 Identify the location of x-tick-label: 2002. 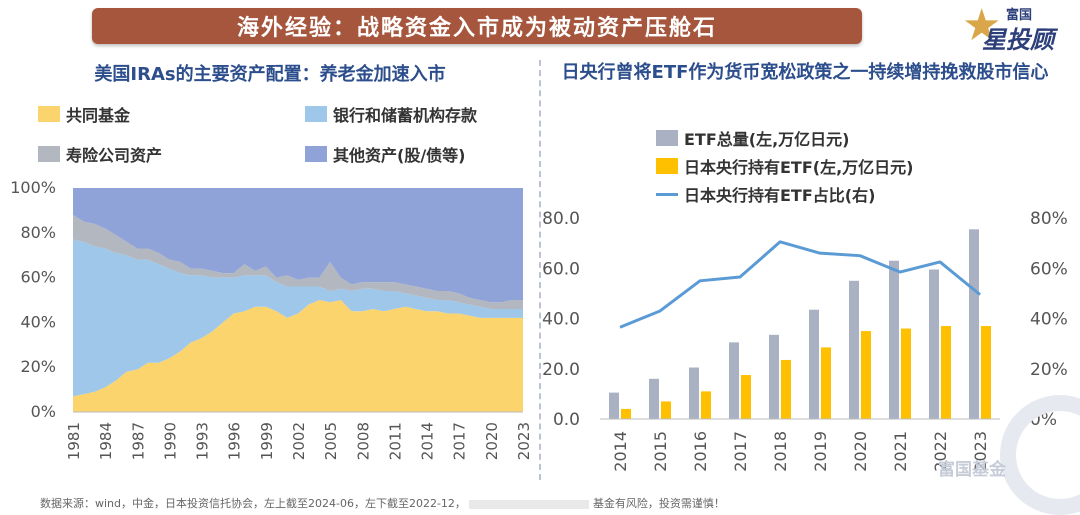
(299, 441).